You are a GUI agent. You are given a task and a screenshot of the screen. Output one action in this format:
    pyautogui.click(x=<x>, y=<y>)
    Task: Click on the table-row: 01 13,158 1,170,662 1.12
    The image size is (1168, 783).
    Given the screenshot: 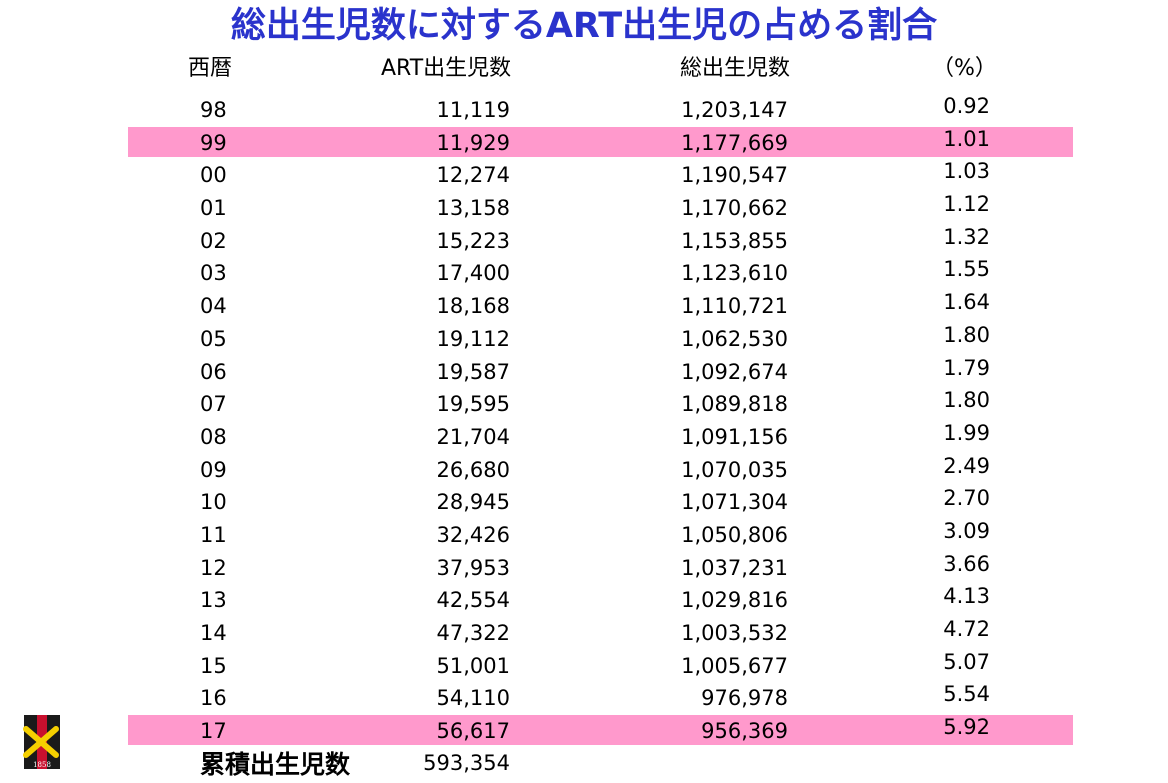 What is the action you would take?
    pyautogui.click(x=584, y=207)
    